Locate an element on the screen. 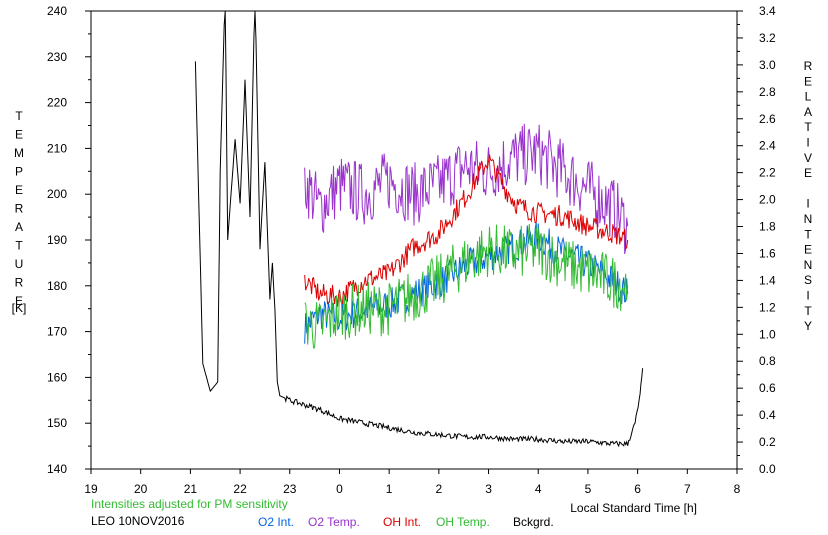  y-right-tick-label: 0.4 is located at coordinates (767, 415).